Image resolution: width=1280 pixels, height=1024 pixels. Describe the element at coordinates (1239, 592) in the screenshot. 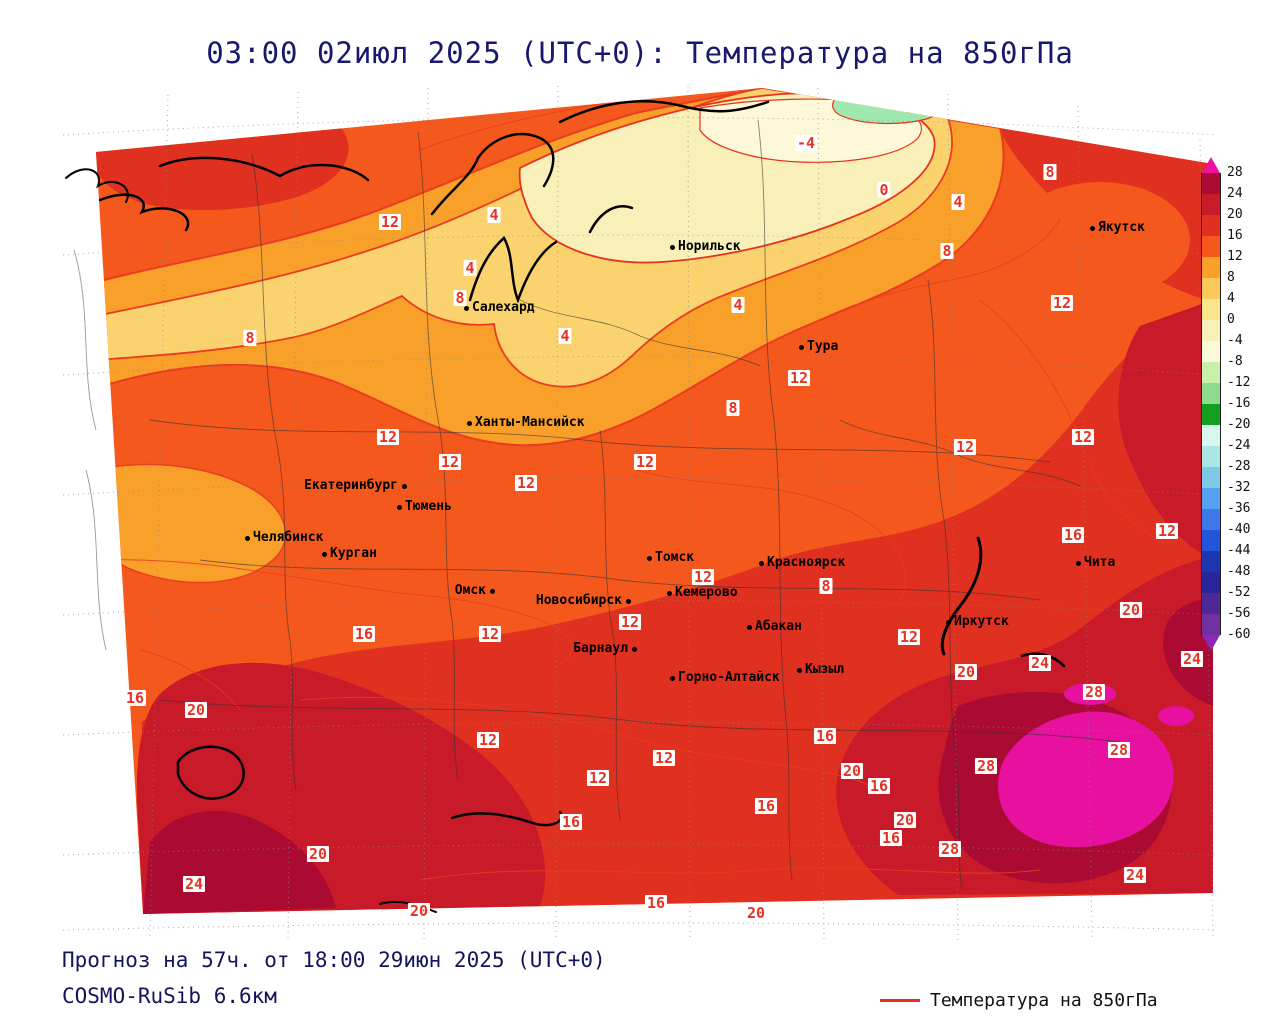

I see `colorbar-tick-label: -52` at that location.